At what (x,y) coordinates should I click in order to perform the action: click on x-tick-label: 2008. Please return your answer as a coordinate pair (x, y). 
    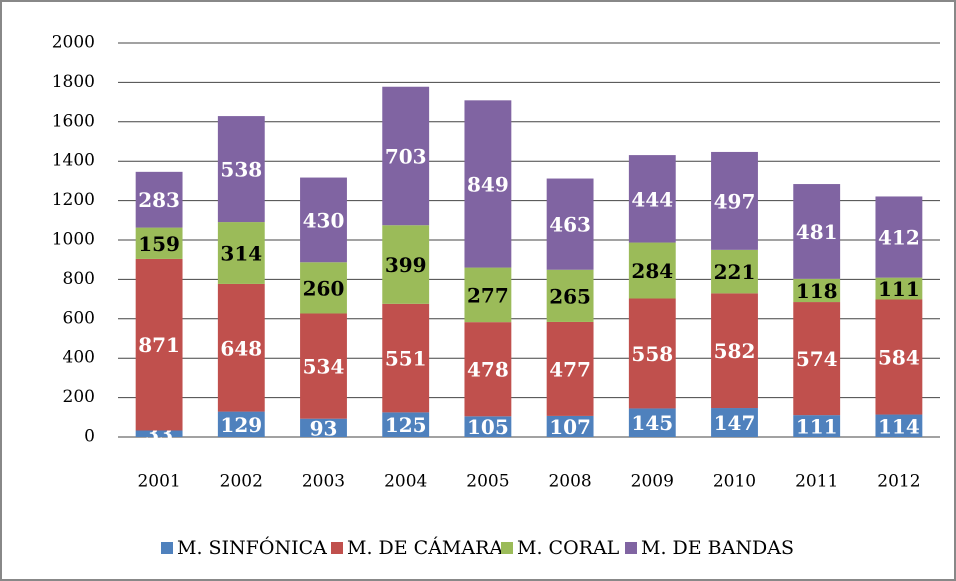
    Looking at the image, I should click on (569, 482).